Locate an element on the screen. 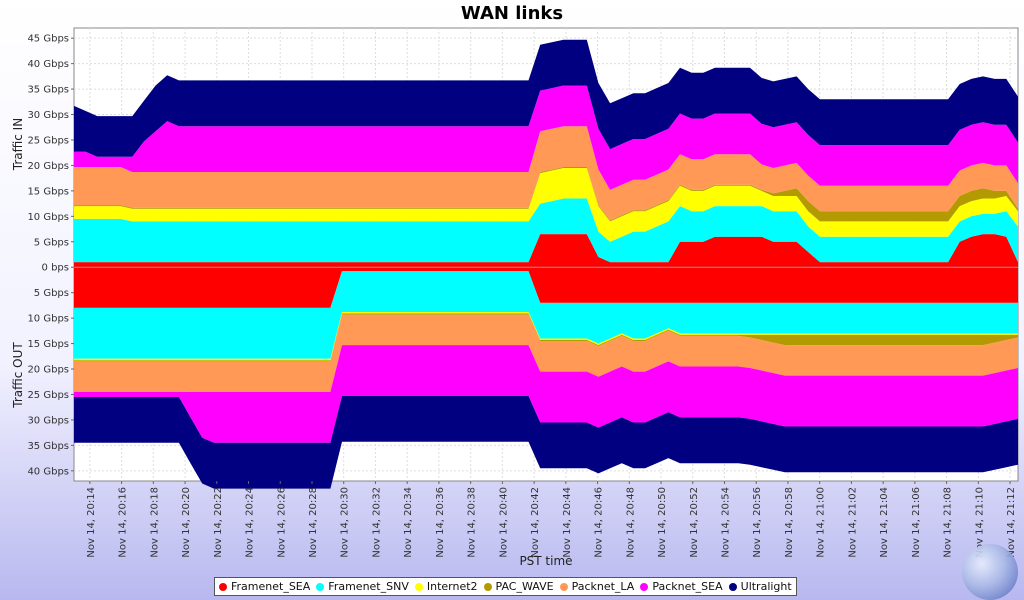 The width and height of the screenshot is (1024, 600). x-tick-label: Nov 14, 21:12 is located at coordinates (1011, 522).